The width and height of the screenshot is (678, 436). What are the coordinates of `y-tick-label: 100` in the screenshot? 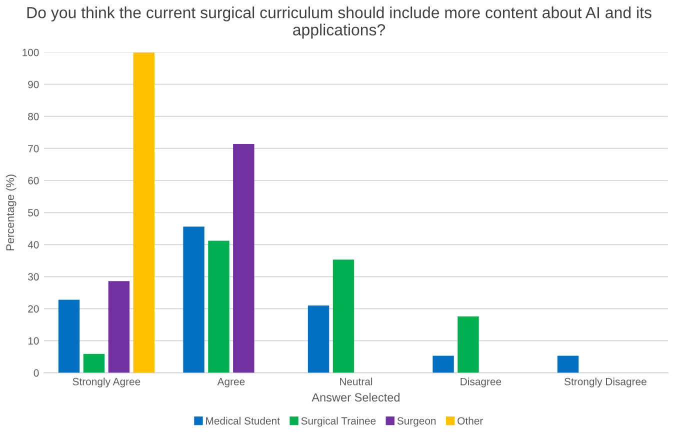 It's located at (30, 52).